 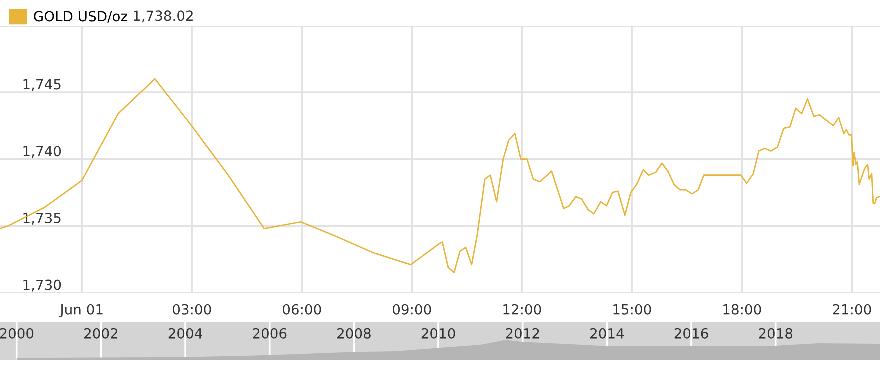 What do you see at coordinates (81, 311) in the screenshot?
I see `x-tick-label: Jun 01` at bounding box center [81, 311].